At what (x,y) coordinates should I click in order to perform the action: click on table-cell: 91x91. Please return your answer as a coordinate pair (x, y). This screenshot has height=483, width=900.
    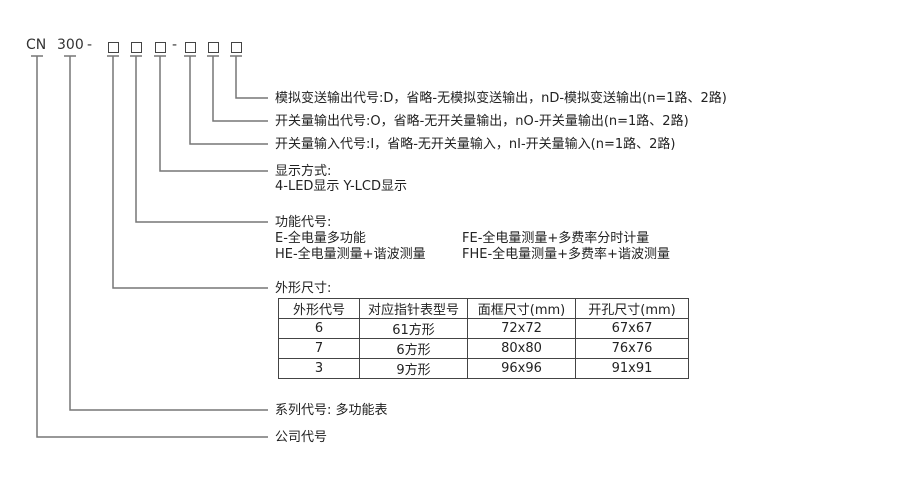
    Looking at the image, I should click on (632, 368).